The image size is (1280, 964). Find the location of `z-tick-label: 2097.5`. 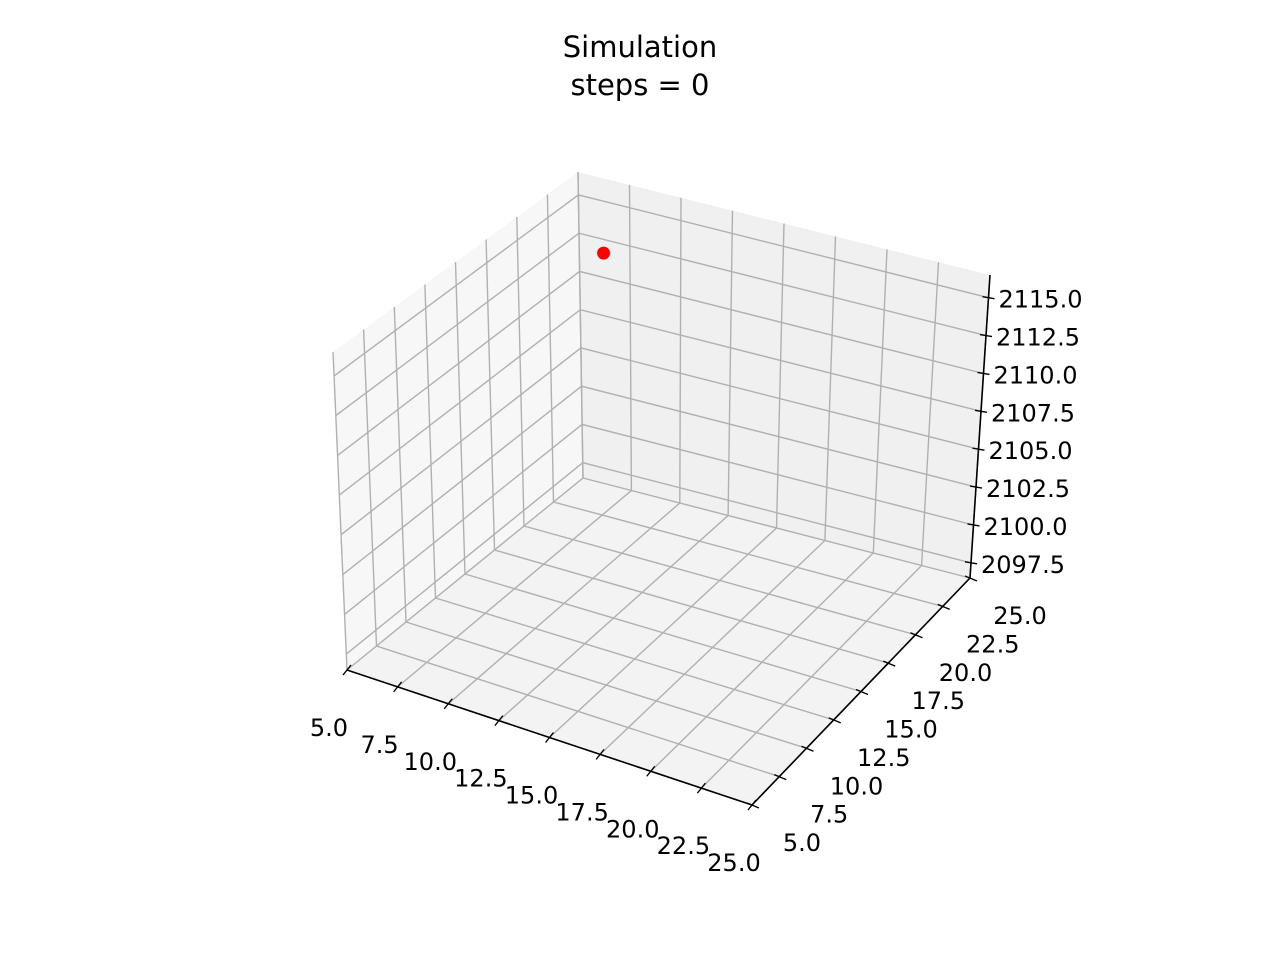

z-tick-label: 2097.5 is located at coordinates (1023, 565).